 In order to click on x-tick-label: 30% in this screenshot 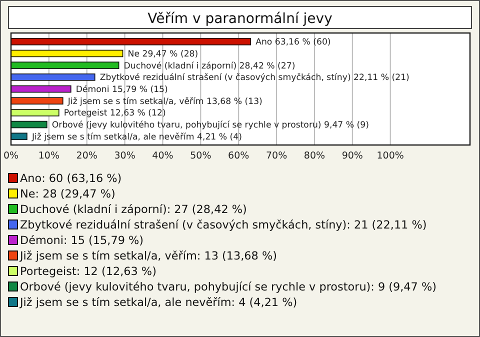, I will do `click(125, 156)`.